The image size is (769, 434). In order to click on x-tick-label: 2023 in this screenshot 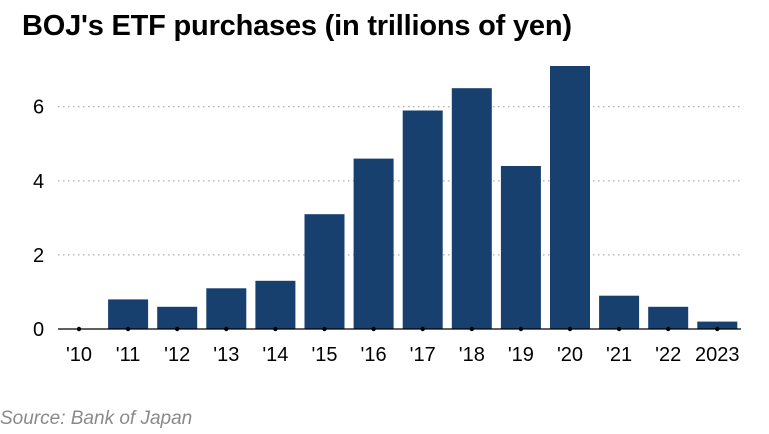, I will do `click(717, 355)`.